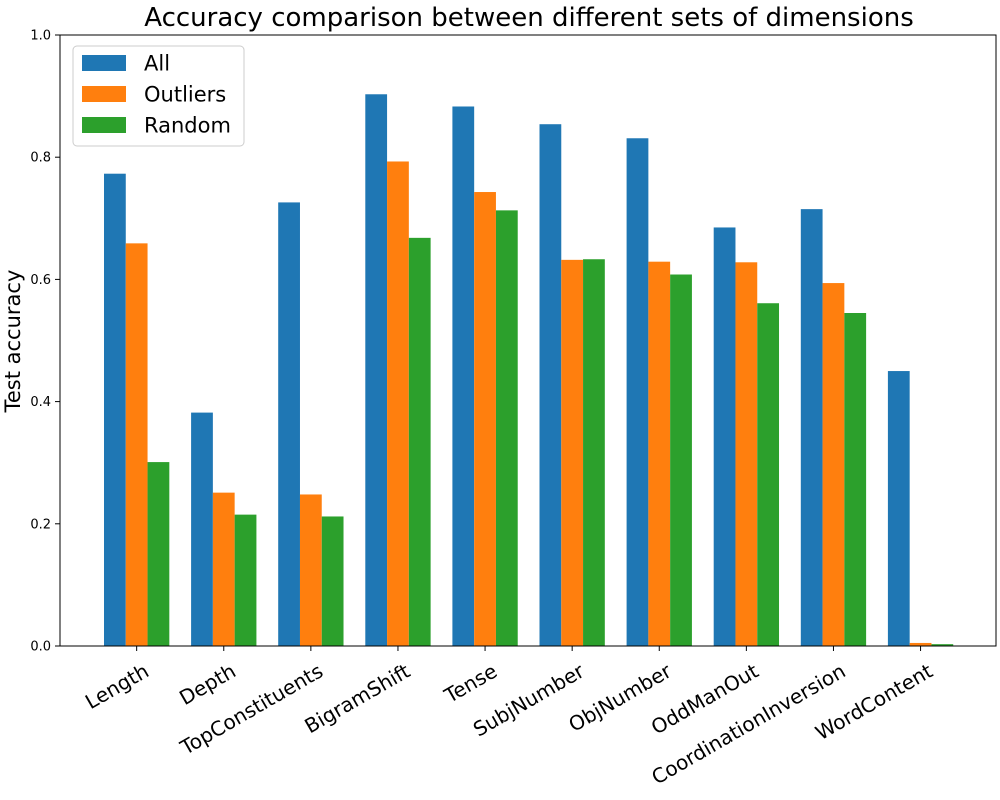  Describe the element at coordinates (681, 460) in the screenshot. I see `bar-random-objnumber` at that location.